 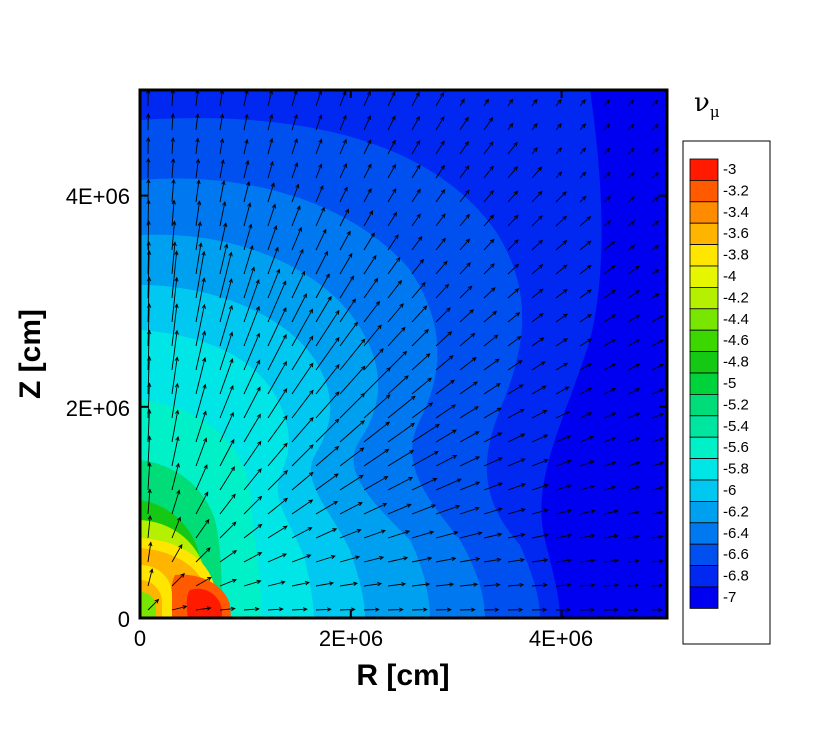 What do you see at coordinates (715, 112) in the screenshot?
I see `colorbar-title-subscript: μ` at bounding box center [715, 112].